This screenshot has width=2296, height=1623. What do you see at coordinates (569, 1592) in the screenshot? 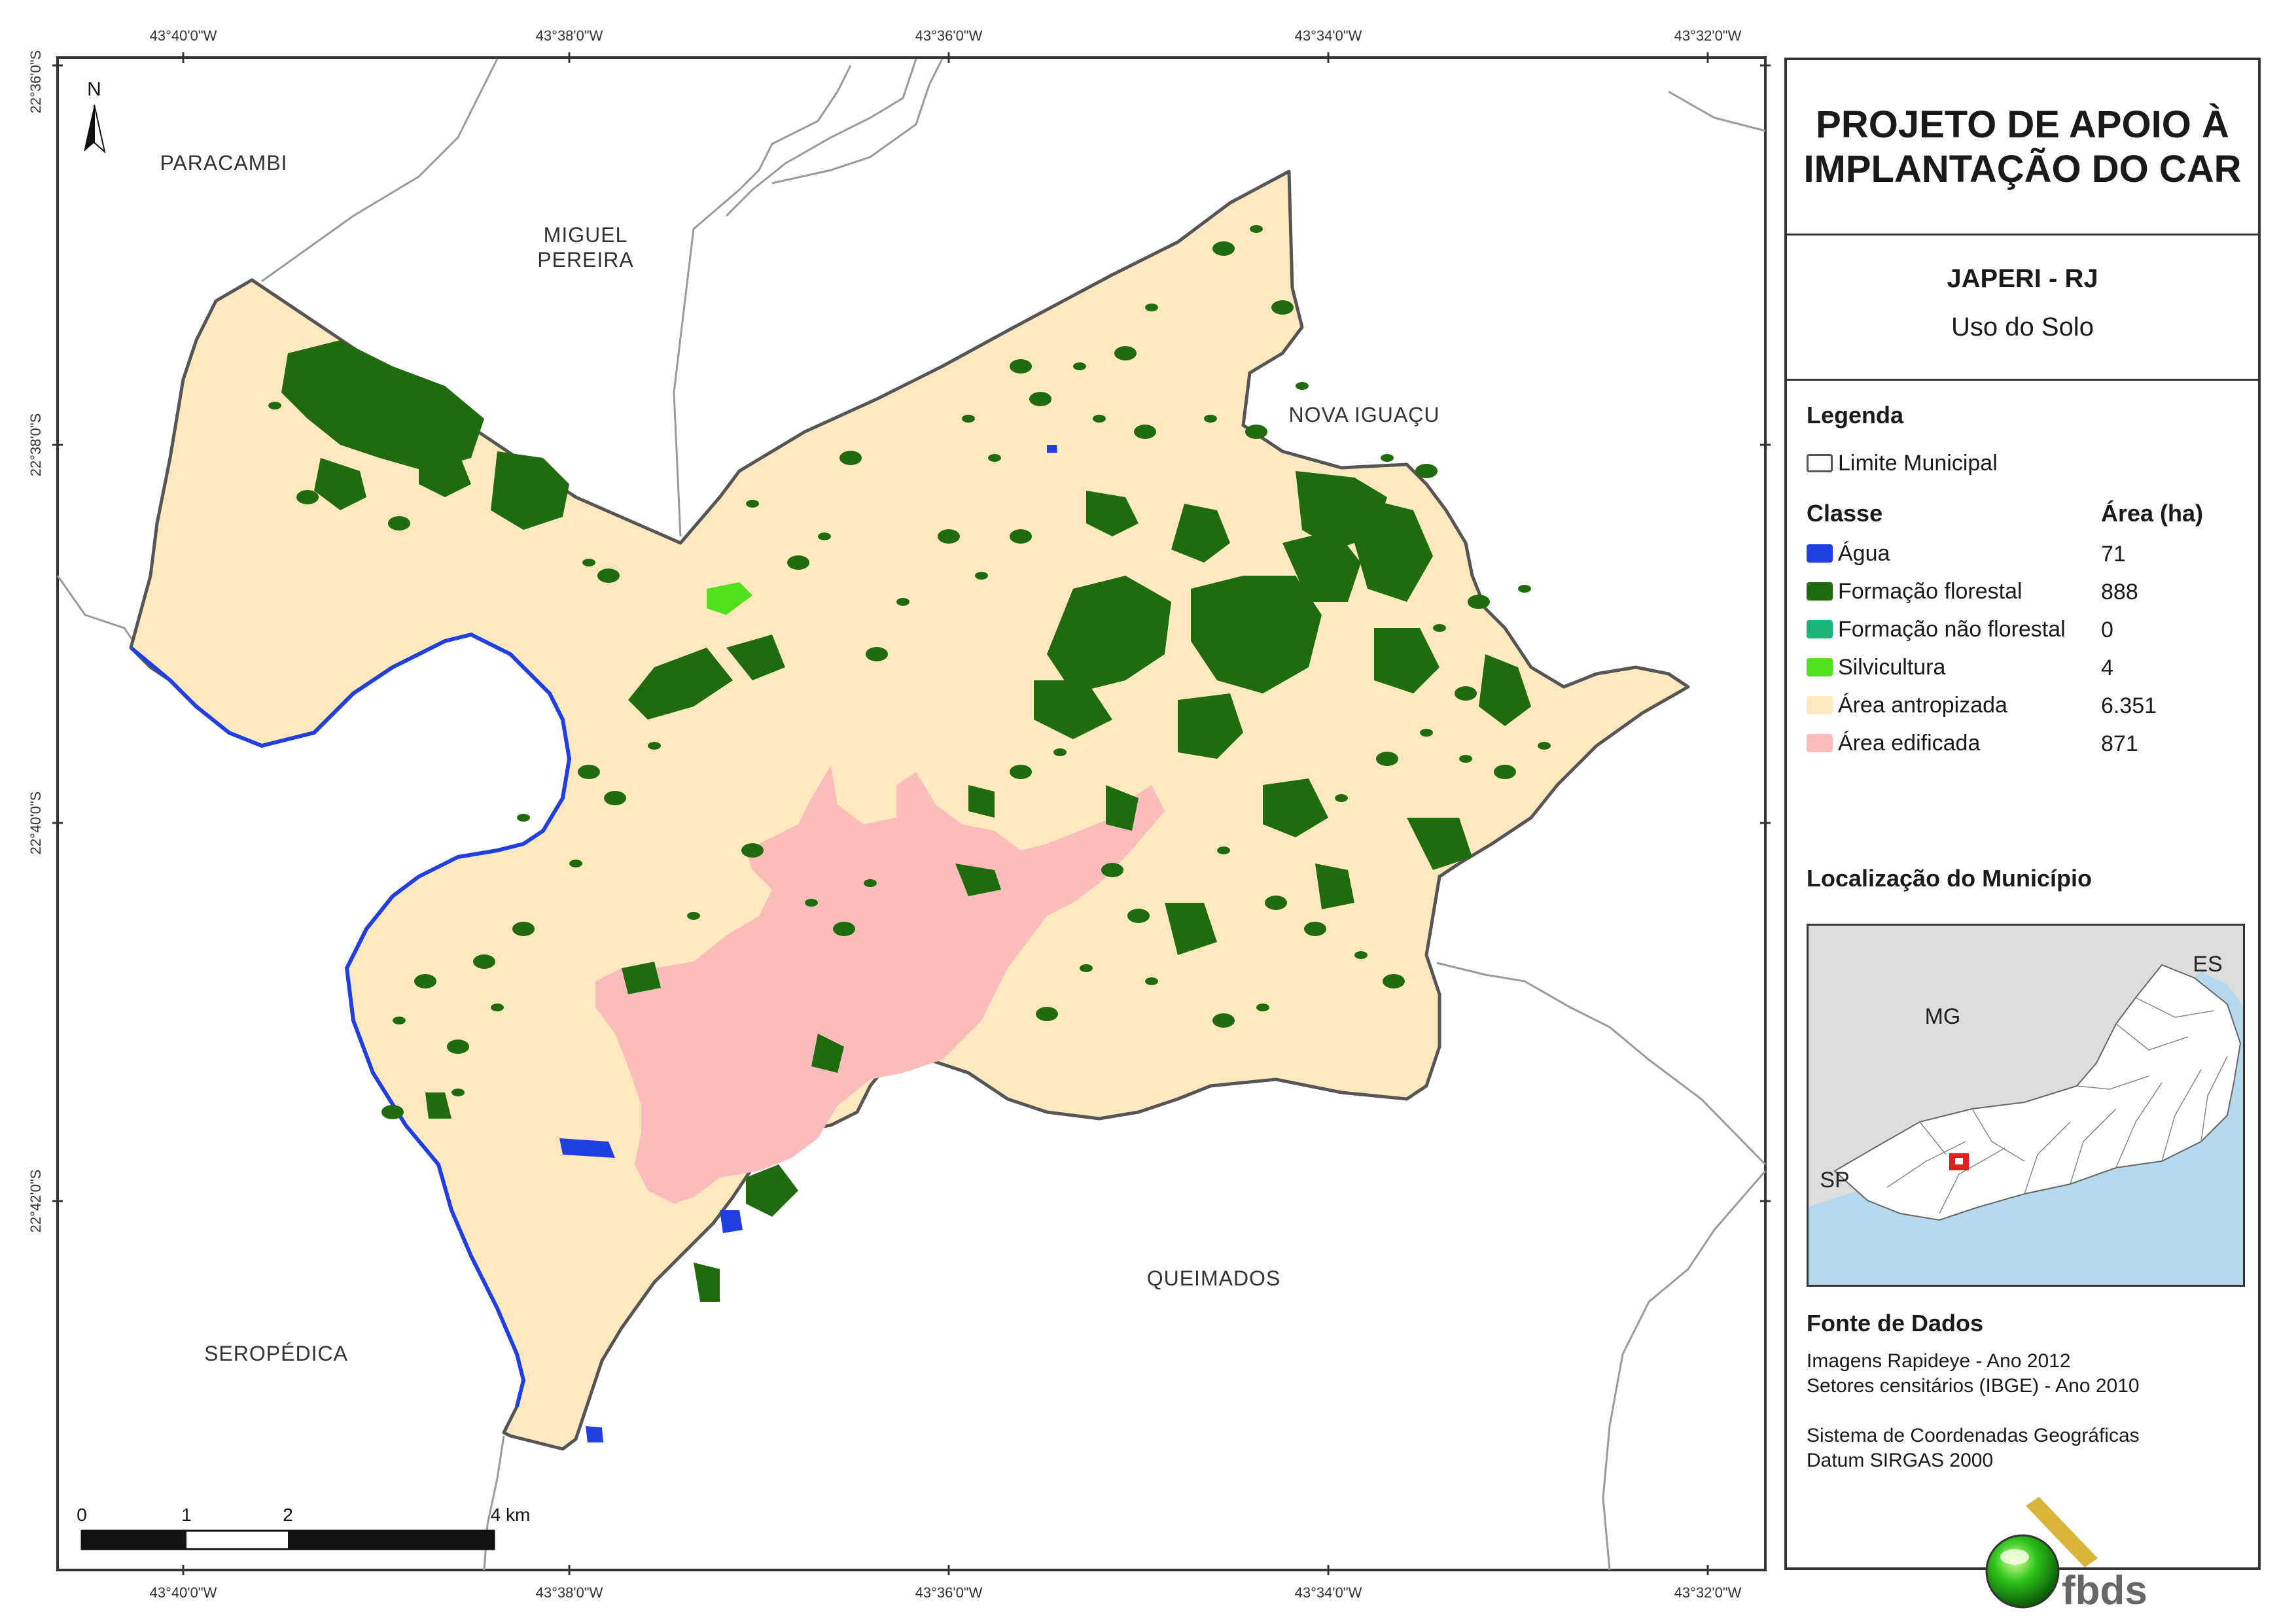
I see `tick-bottom-2: 43°38'0"W` at bounding box center [569, 1592].